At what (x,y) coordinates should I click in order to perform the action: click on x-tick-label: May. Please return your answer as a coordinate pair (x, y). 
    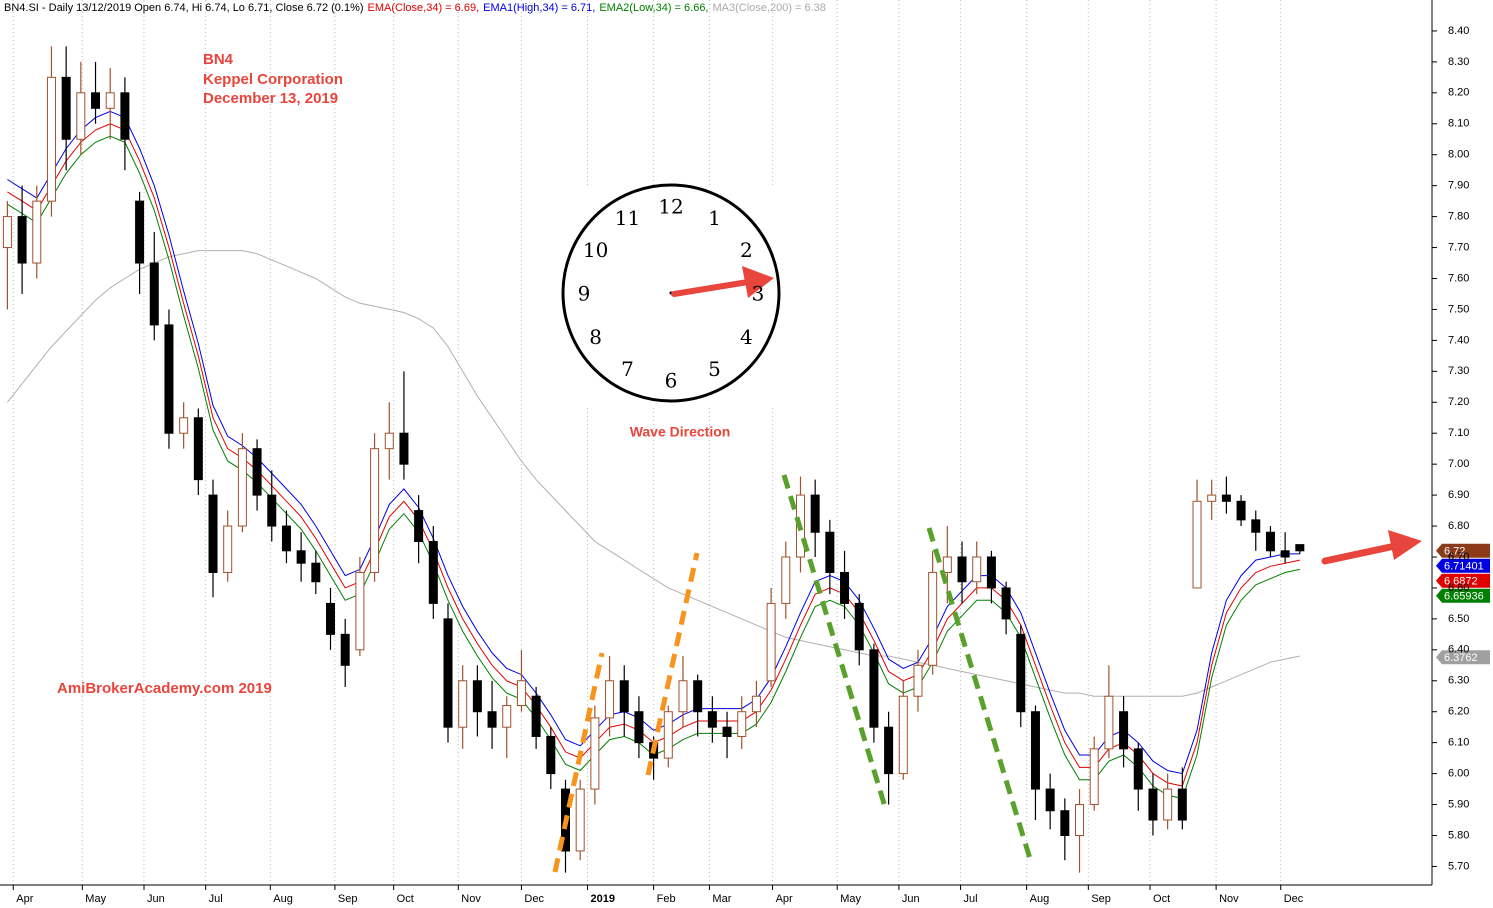
    Looking at the image, I should click on (850, 899).